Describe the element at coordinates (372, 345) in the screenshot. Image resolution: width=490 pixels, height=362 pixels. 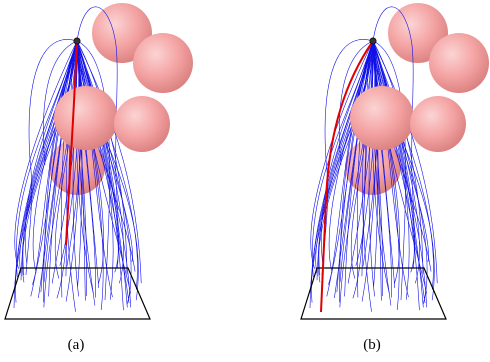
I see `caption-b: (b)` at that location.